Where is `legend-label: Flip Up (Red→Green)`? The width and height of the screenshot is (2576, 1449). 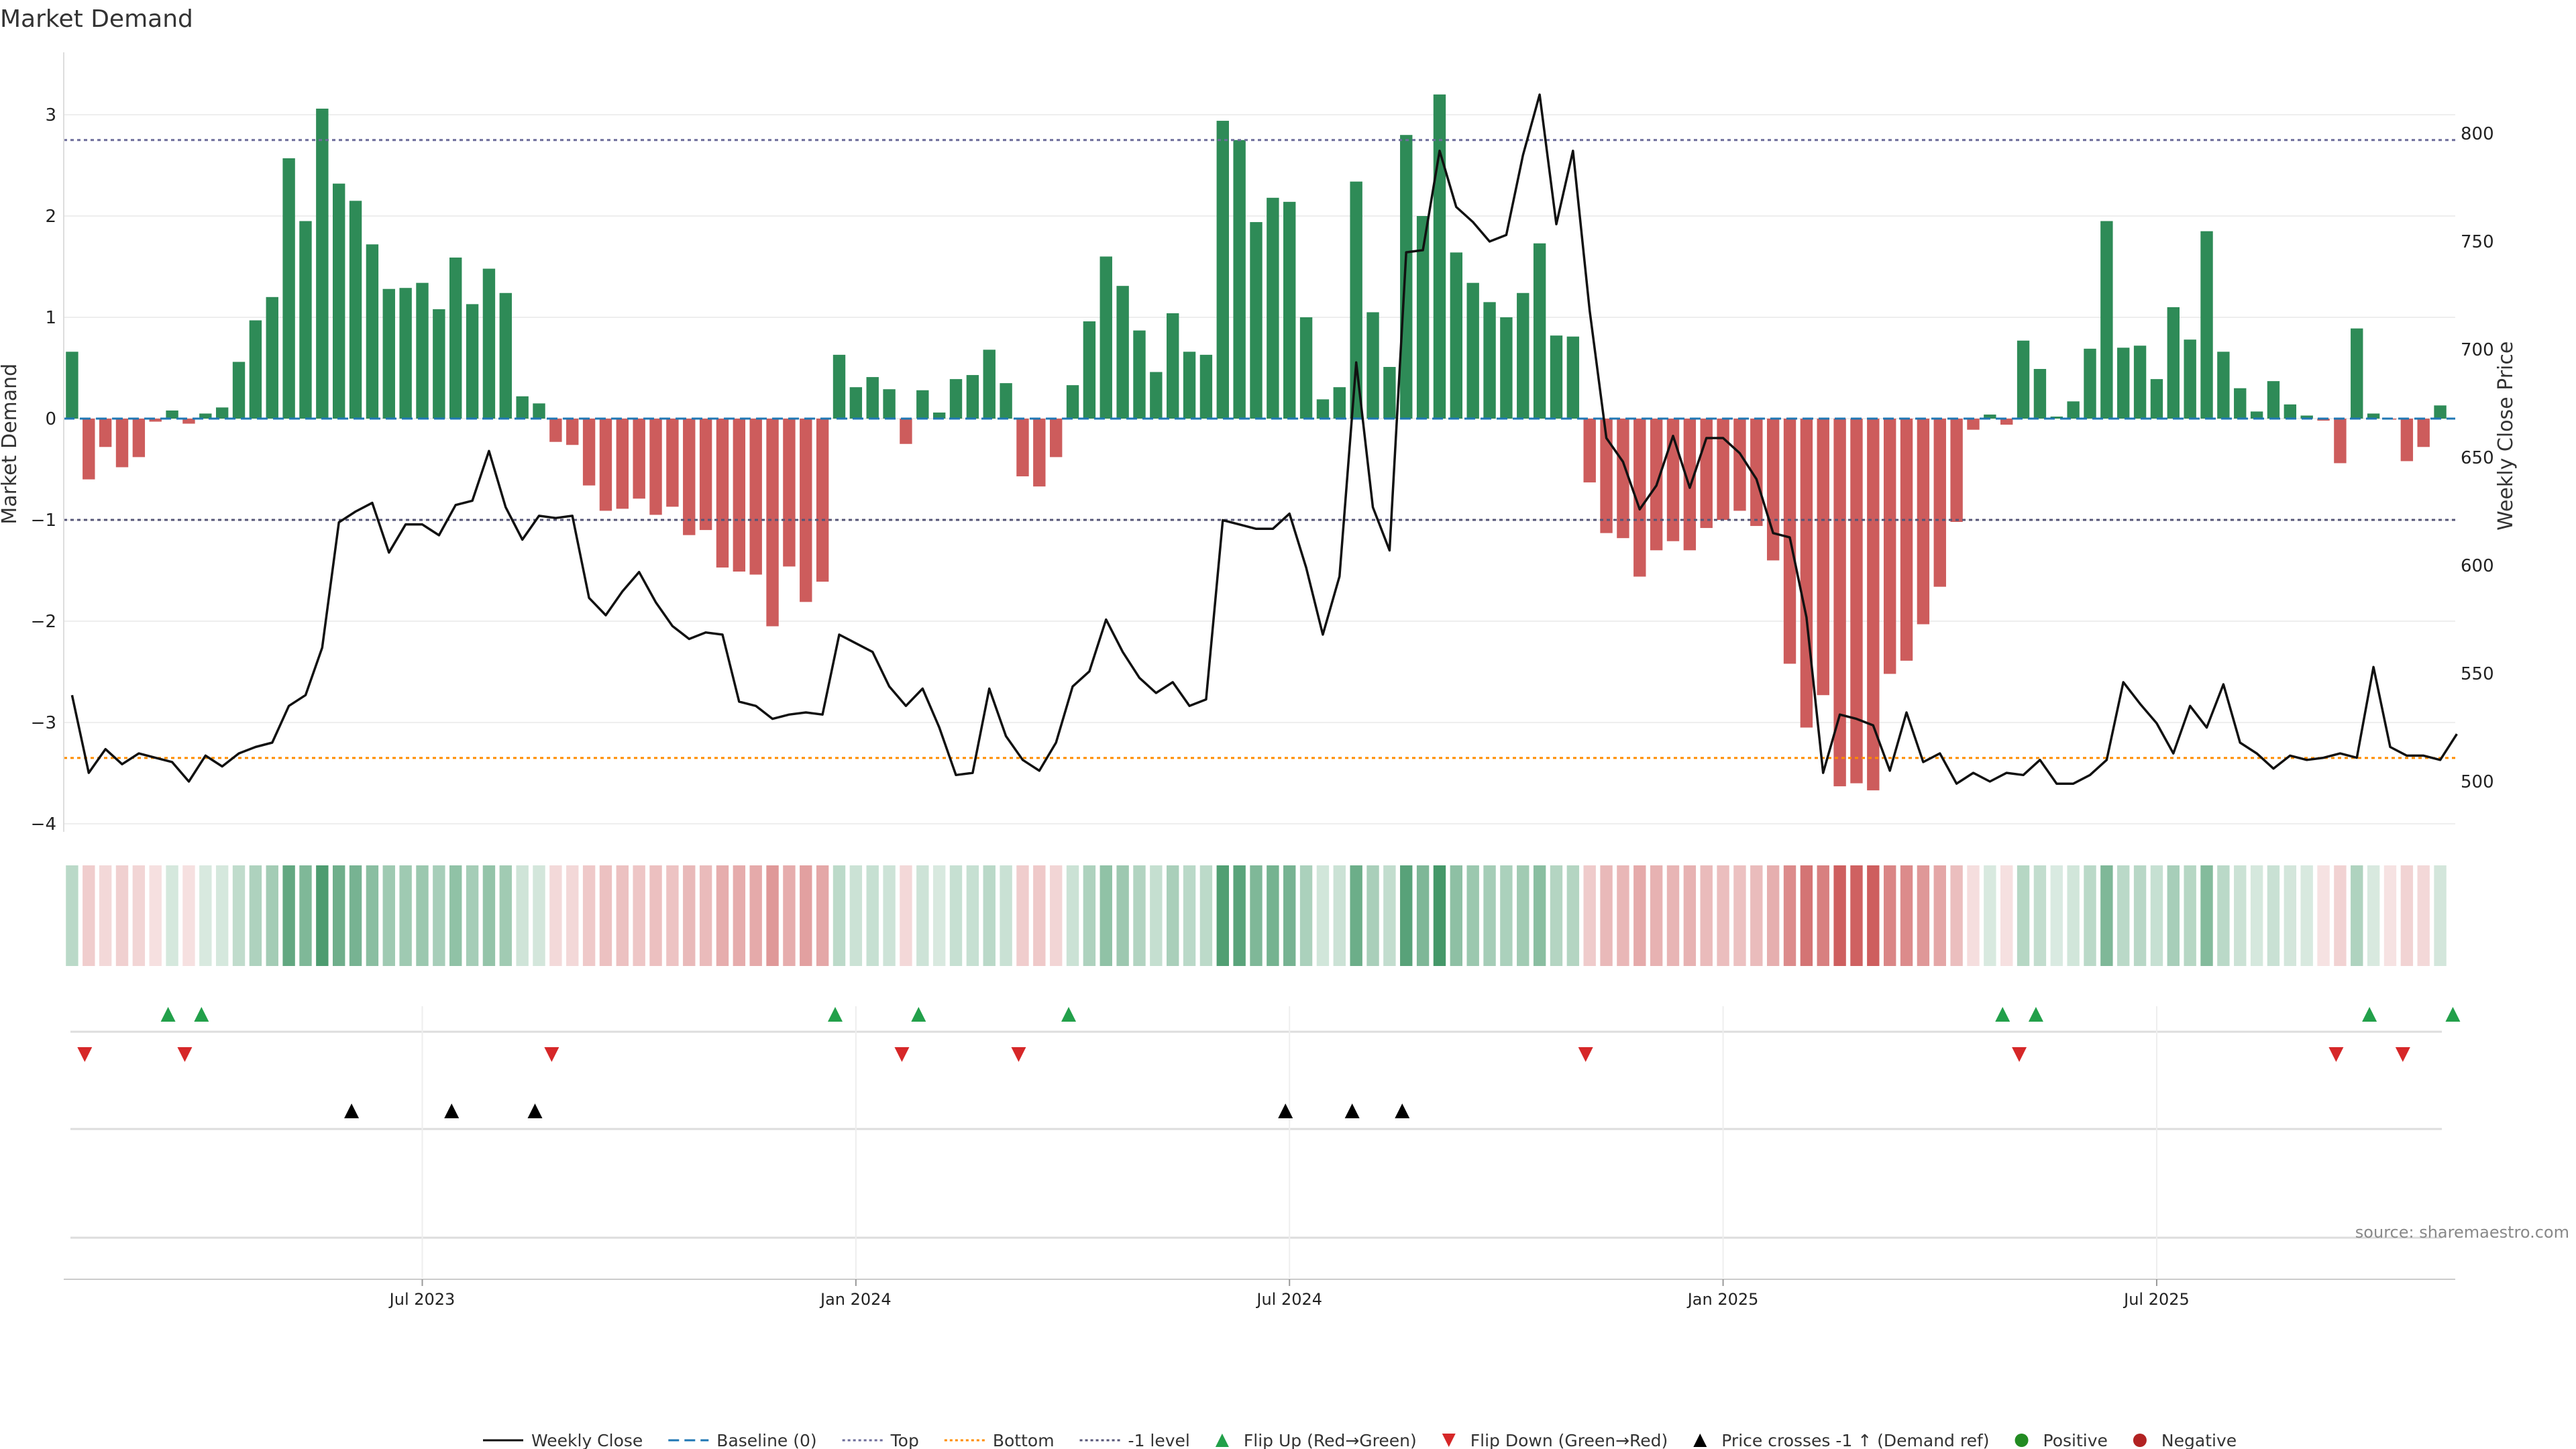
legend-label: Flip Up (Red→Green) is located at coordinates (1330, 1440).